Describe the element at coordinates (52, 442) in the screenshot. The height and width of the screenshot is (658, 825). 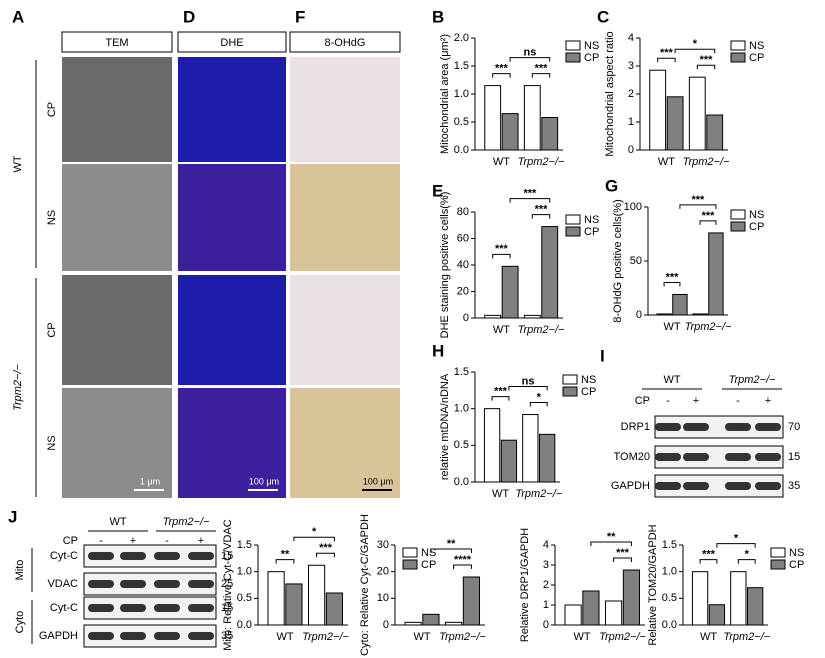
I see `row-label: NS` at that location.